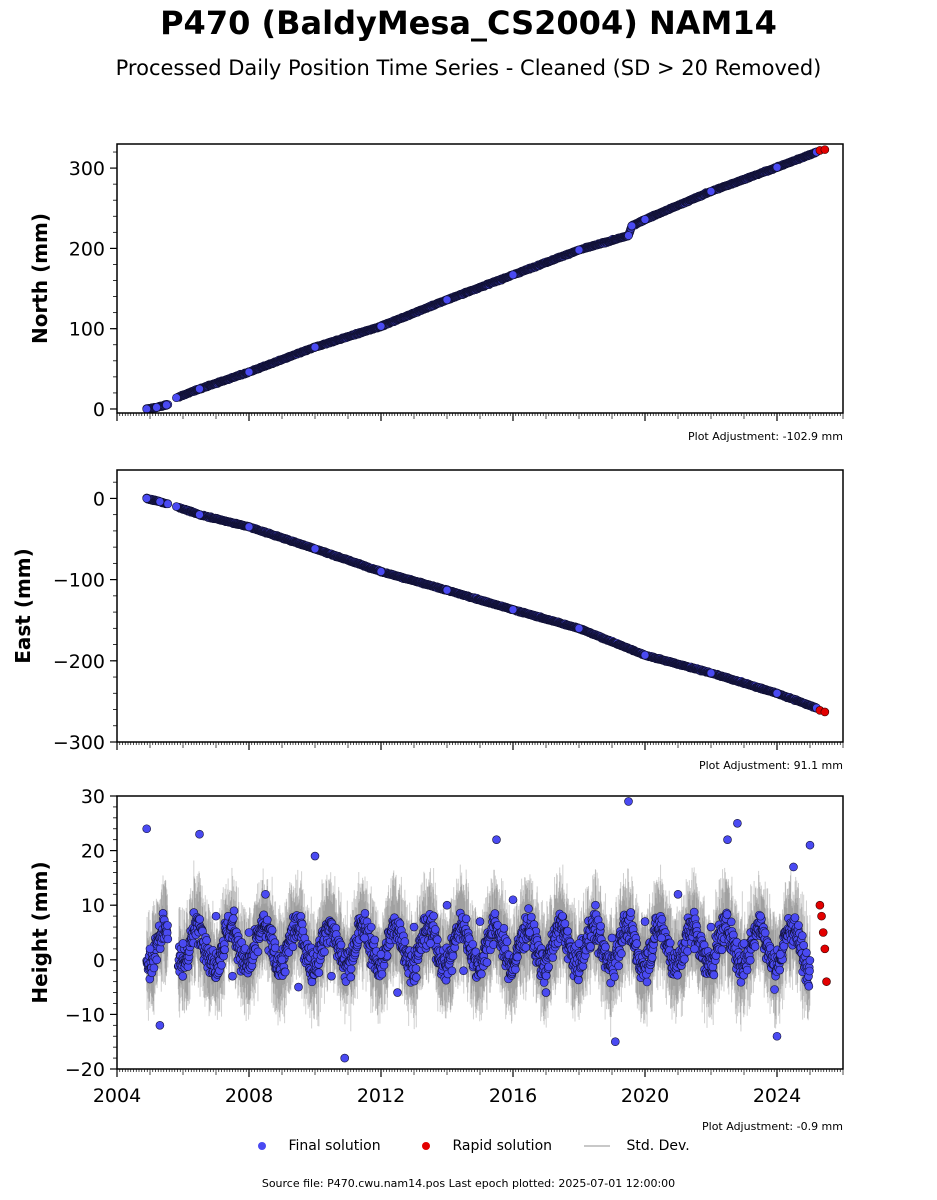  Describe the element at coordinates (87, 249) in the screenshot. I see `ytick-label-north: 200` at that location.